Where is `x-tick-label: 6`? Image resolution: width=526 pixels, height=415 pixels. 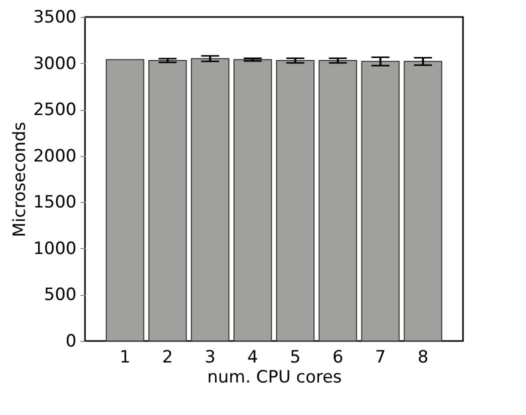
x-tick-label: 6 is located at coordinates (338, 358).